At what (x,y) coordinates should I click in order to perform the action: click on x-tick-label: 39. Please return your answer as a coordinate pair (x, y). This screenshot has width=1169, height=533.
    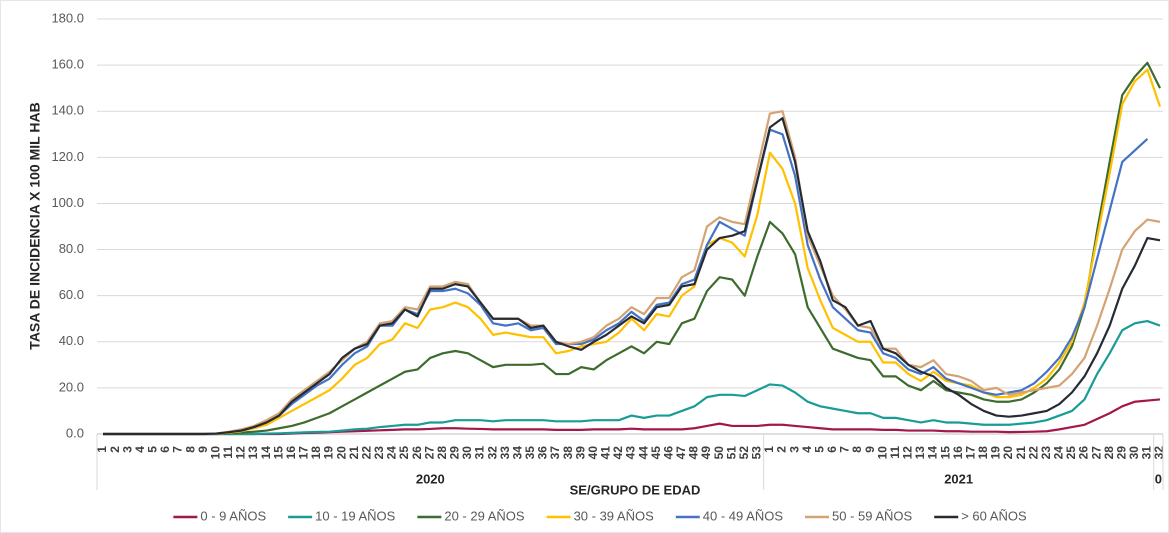
    Looking at the image, I should click on (580, 453).